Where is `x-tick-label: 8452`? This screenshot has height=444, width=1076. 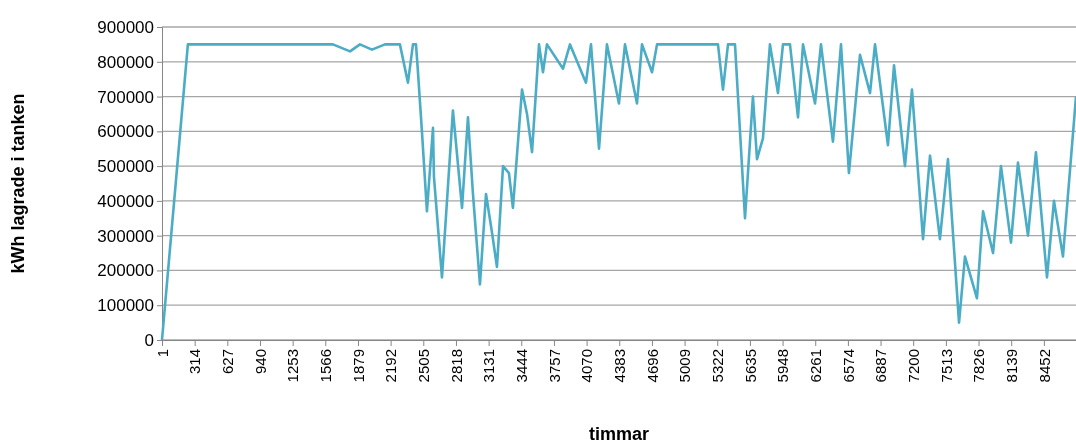 x-tick-label: 8452 is located at coordinates (1044, 366).